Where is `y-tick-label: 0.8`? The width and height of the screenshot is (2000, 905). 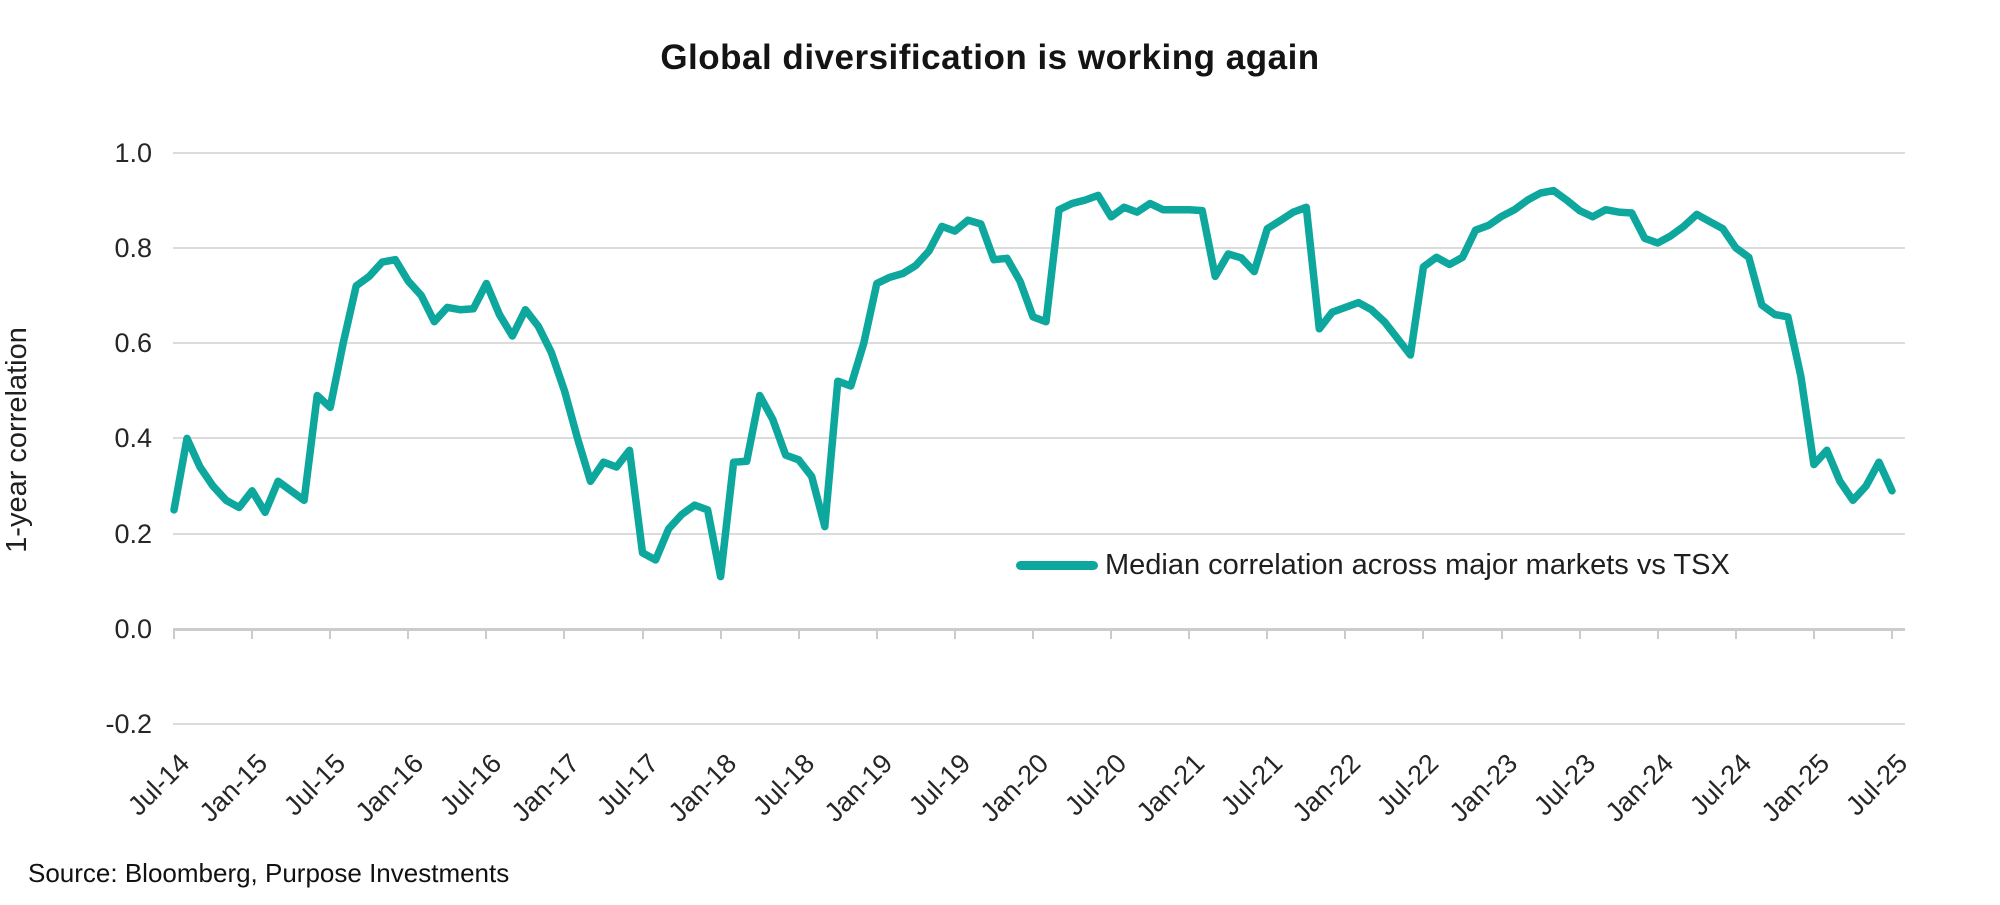
y-tick-label: 0.8 is located at coordinates (133, 247).